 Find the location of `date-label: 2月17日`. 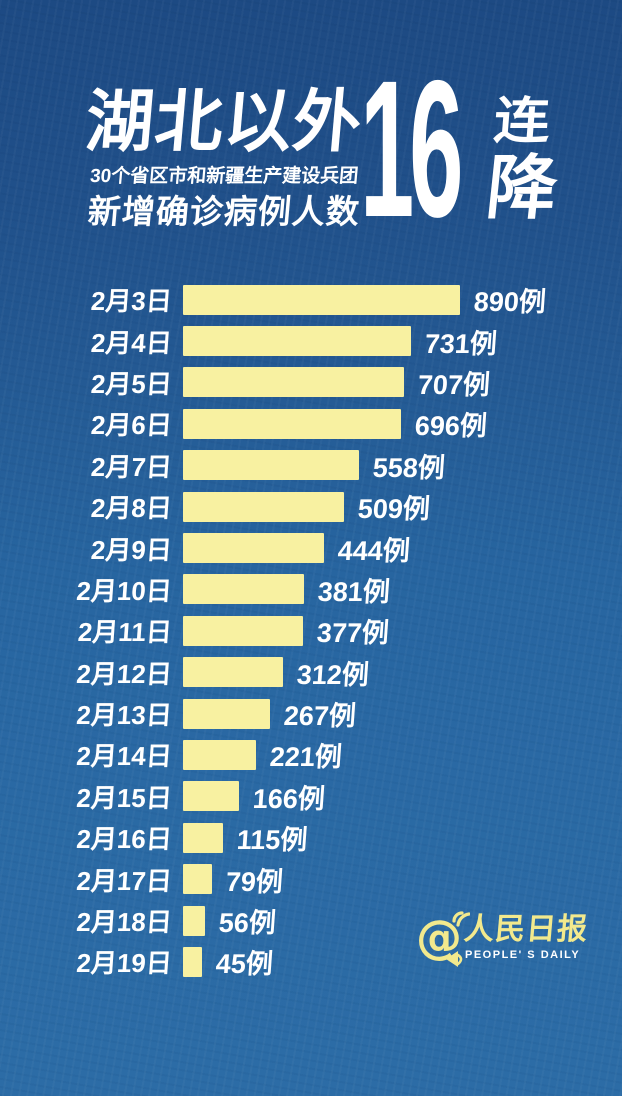

date-label: 2月17日 is located at coordinates (124, 880).